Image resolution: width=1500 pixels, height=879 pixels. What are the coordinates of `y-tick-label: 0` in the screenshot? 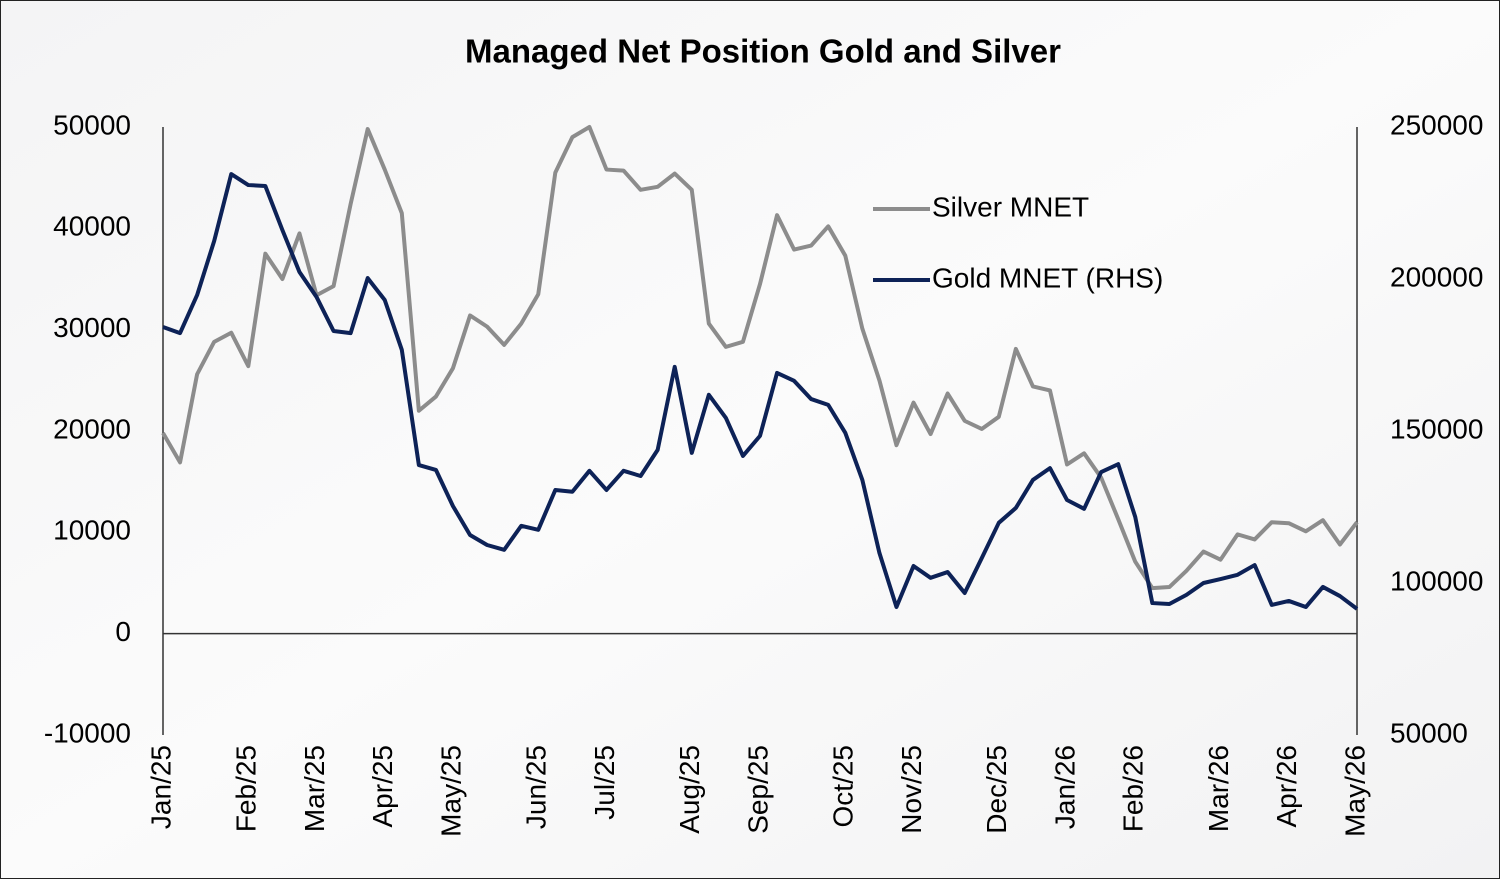 It's located at (123, 631).